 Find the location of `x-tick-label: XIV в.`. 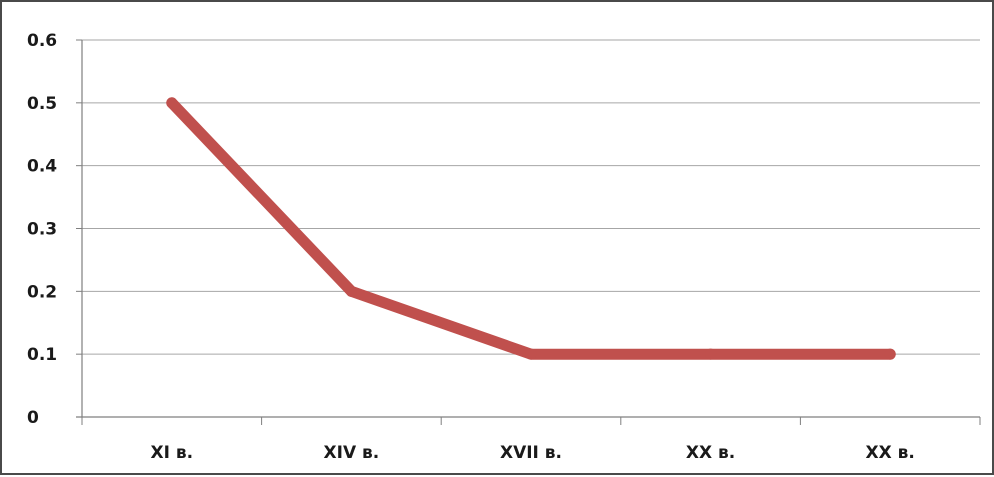

x-tick-label: XIV в. is located at coordinates (352, 453).